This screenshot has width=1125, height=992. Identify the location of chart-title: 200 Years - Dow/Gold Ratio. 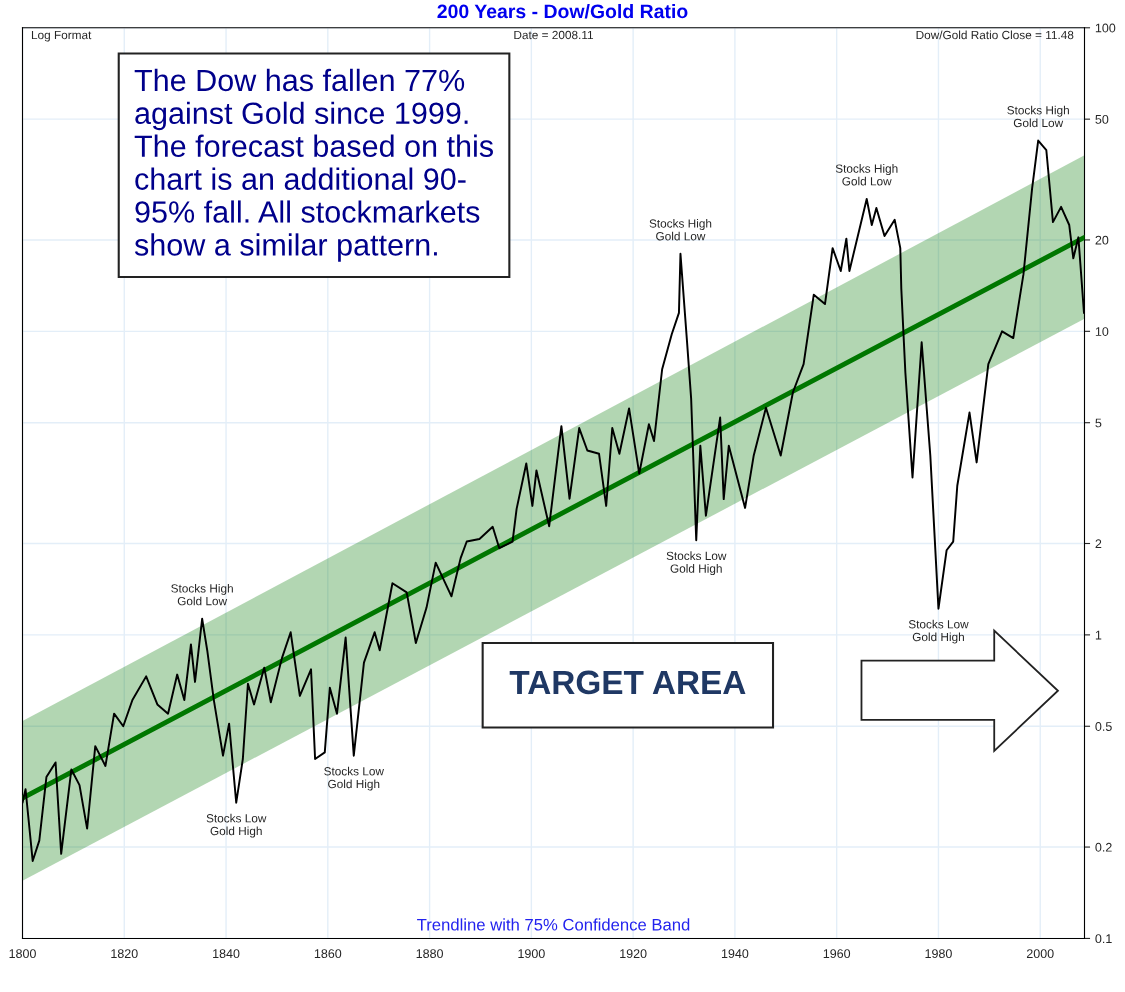
(562, 11).